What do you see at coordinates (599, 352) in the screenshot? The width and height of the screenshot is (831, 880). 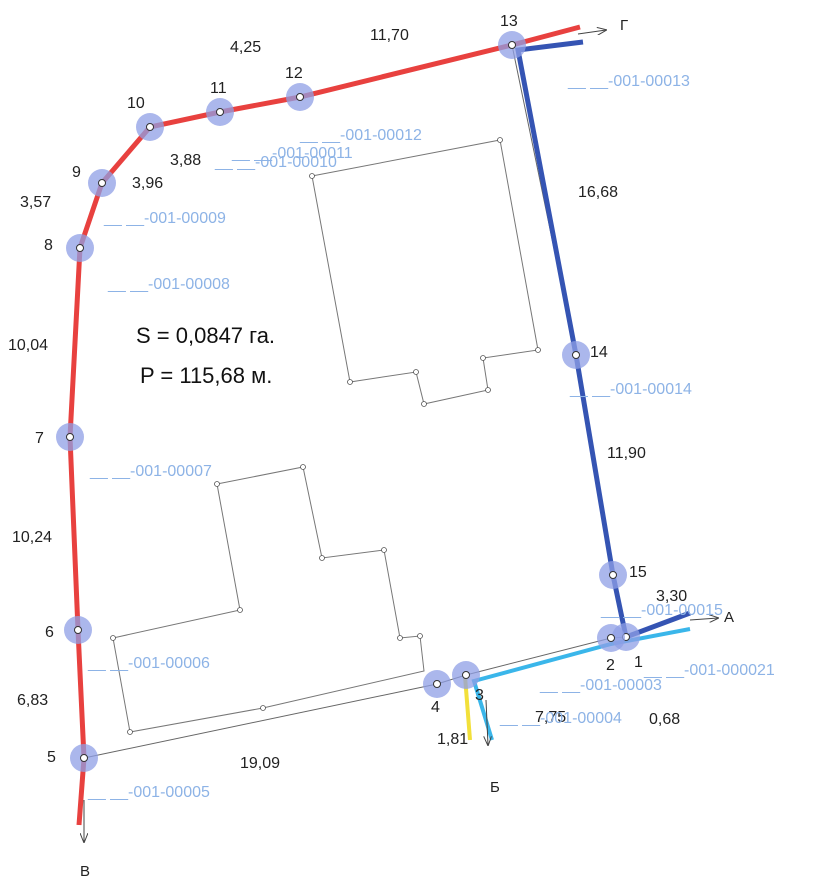 I see `point-number-label: 14` at bounding box center [599, 352].